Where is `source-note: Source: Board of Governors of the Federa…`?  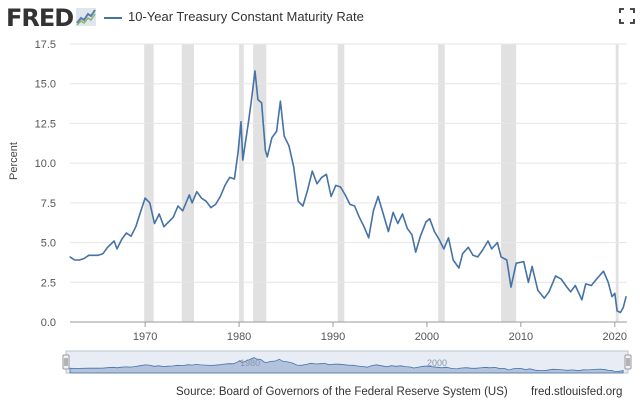
source-note: Source: Board of Governors of the Federa… is located at coordinates (342, 392).